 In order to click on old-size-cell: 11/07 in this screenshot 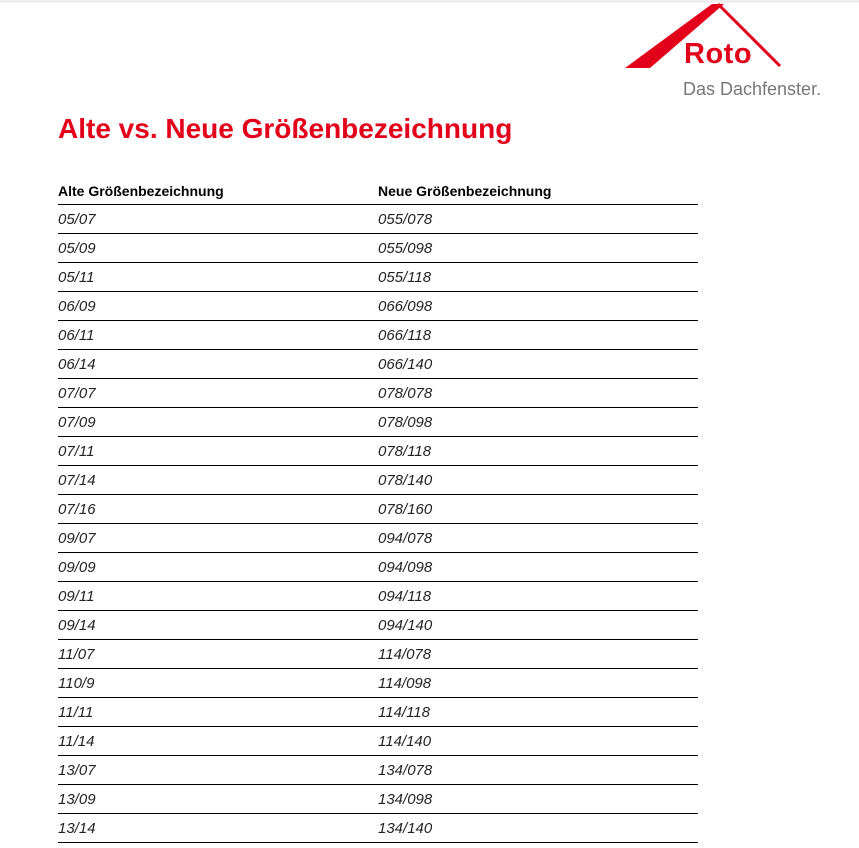, I will do `click(76, 654)`.